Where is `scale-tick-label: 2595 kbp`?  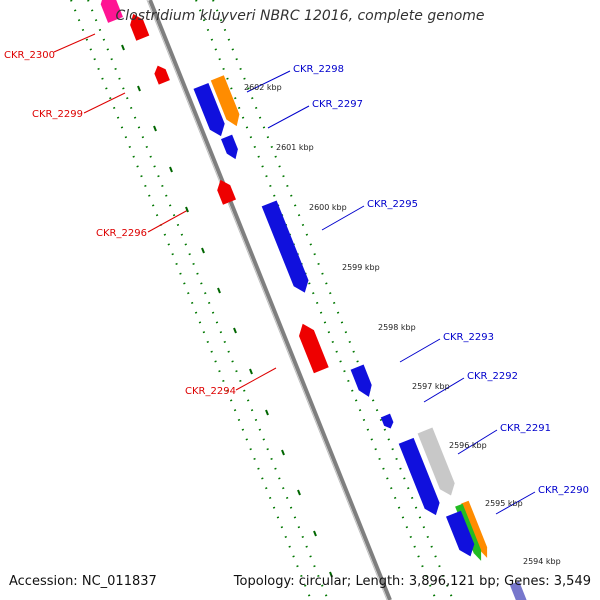
scale-tick-label: 2595 kbp is located at coordinates (504, 503).